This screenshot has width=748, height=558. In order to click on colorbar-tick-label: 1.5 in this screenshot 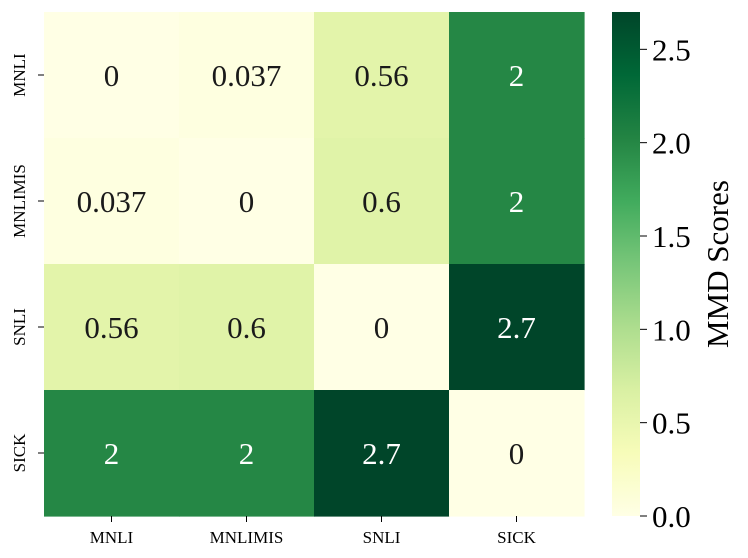, I will do `click(671, 236)`.